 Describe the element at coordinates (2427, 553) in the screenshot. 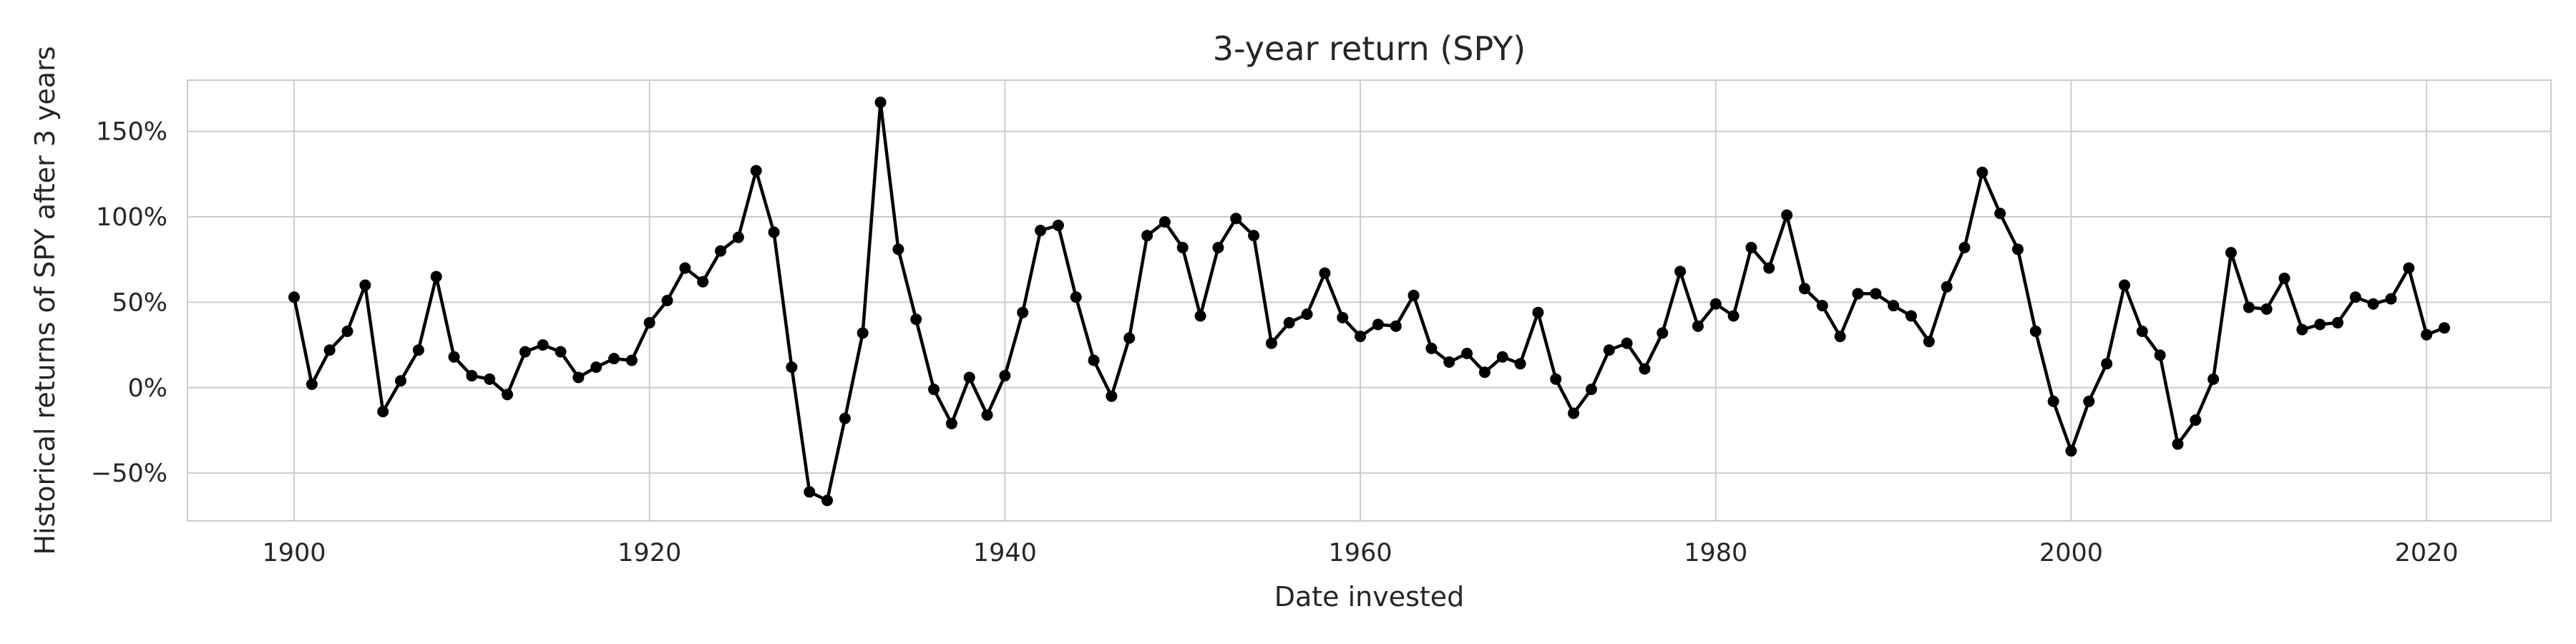

I see `x-tick-label: 2020` at that location.